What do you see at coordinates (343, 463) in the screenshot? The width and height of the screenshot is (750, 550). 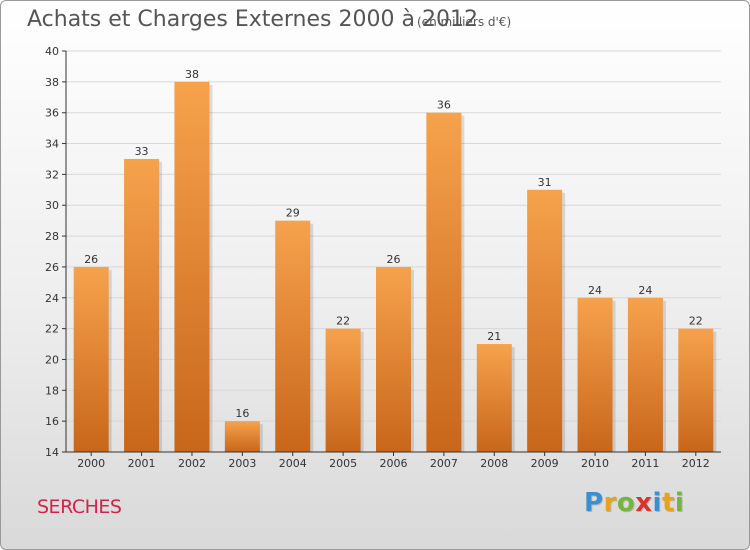 I see `x-tick-label: 2005` at bounding box center [343, 463].